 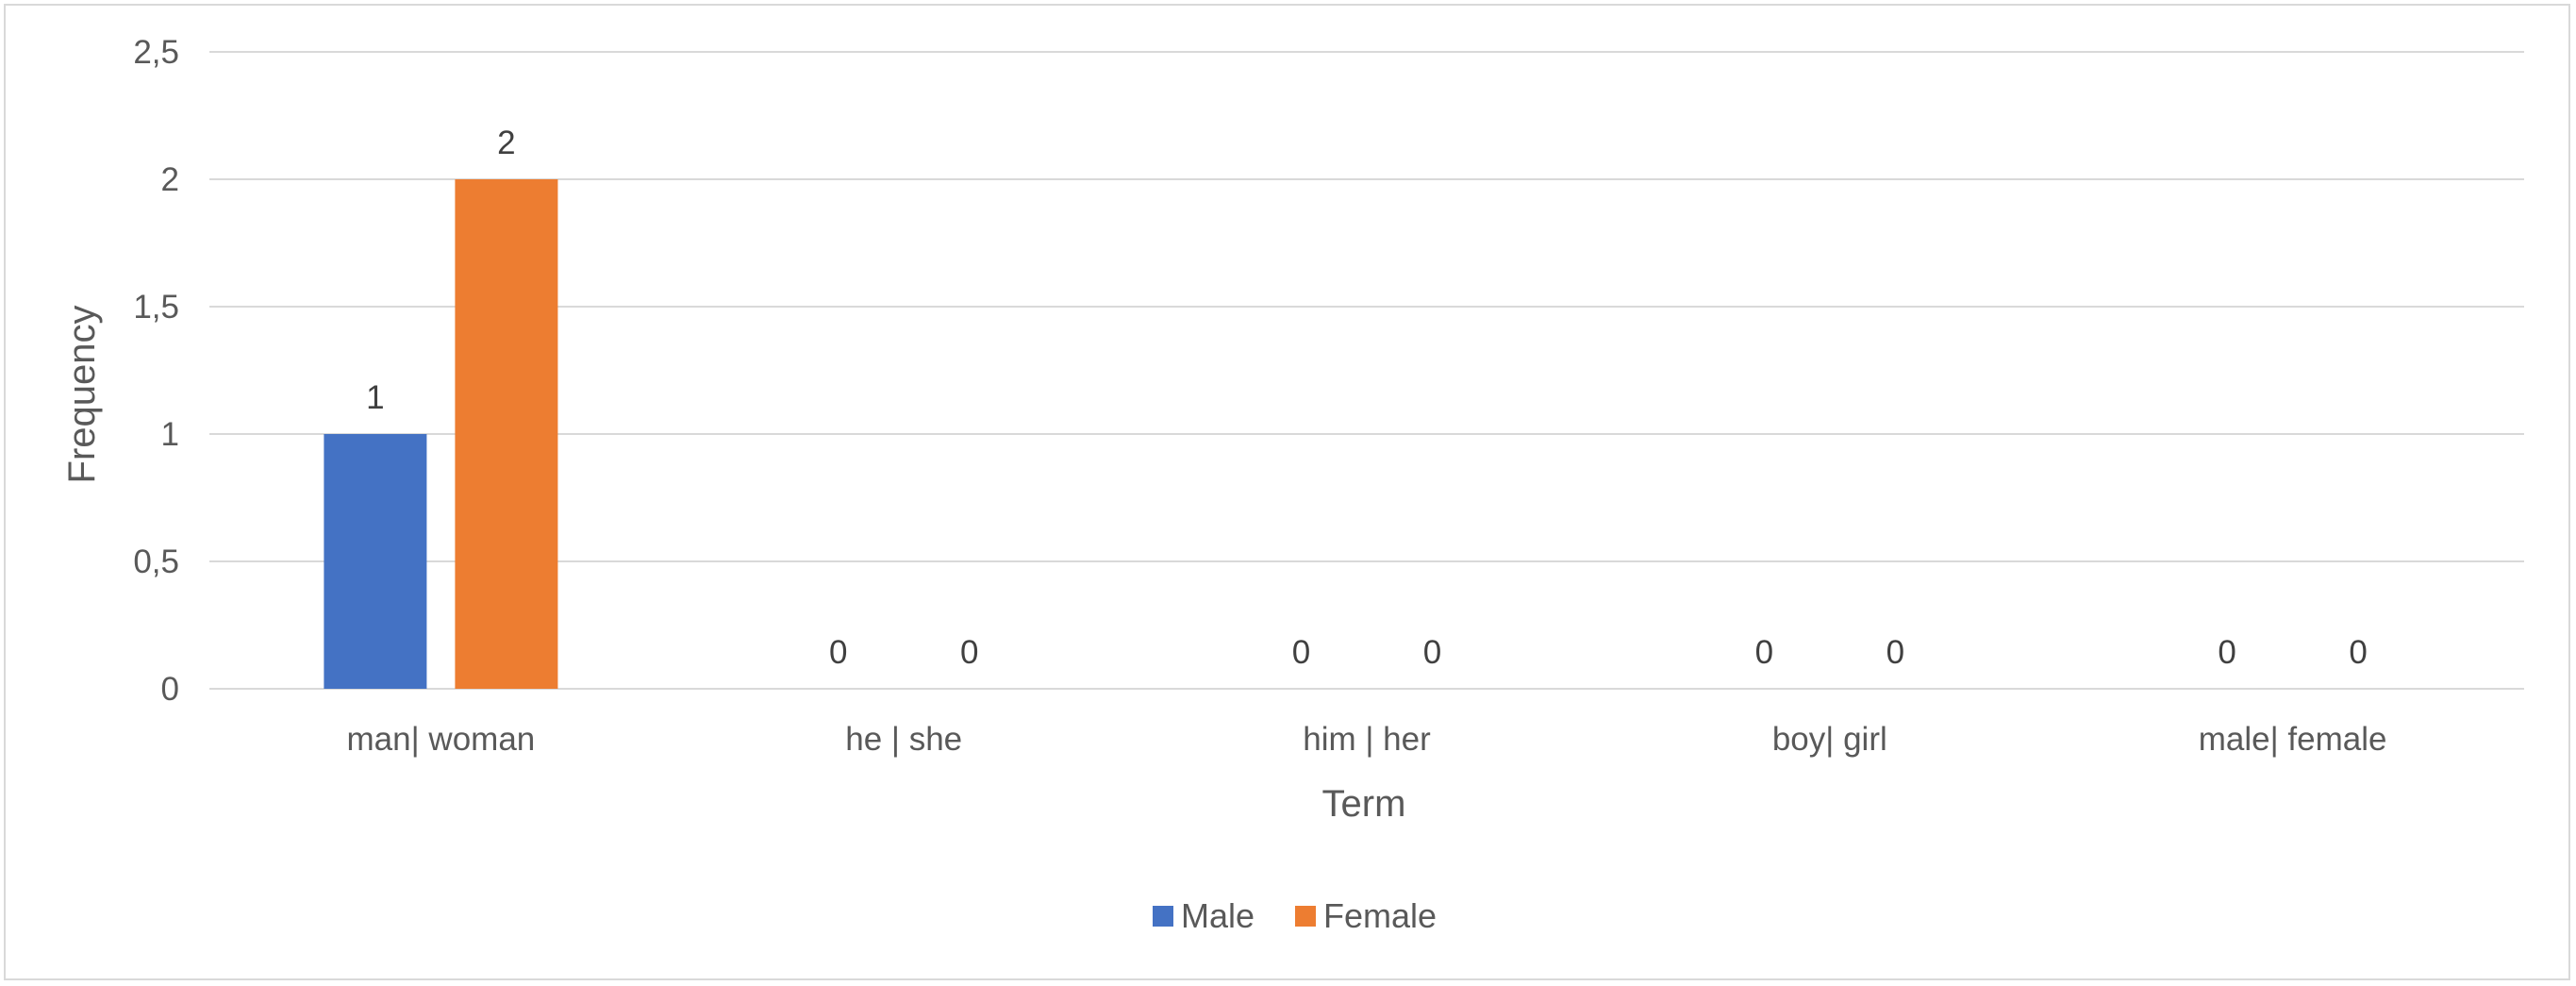 I want to click on y-tick-label: 2,5, so click(x=156, y=53).